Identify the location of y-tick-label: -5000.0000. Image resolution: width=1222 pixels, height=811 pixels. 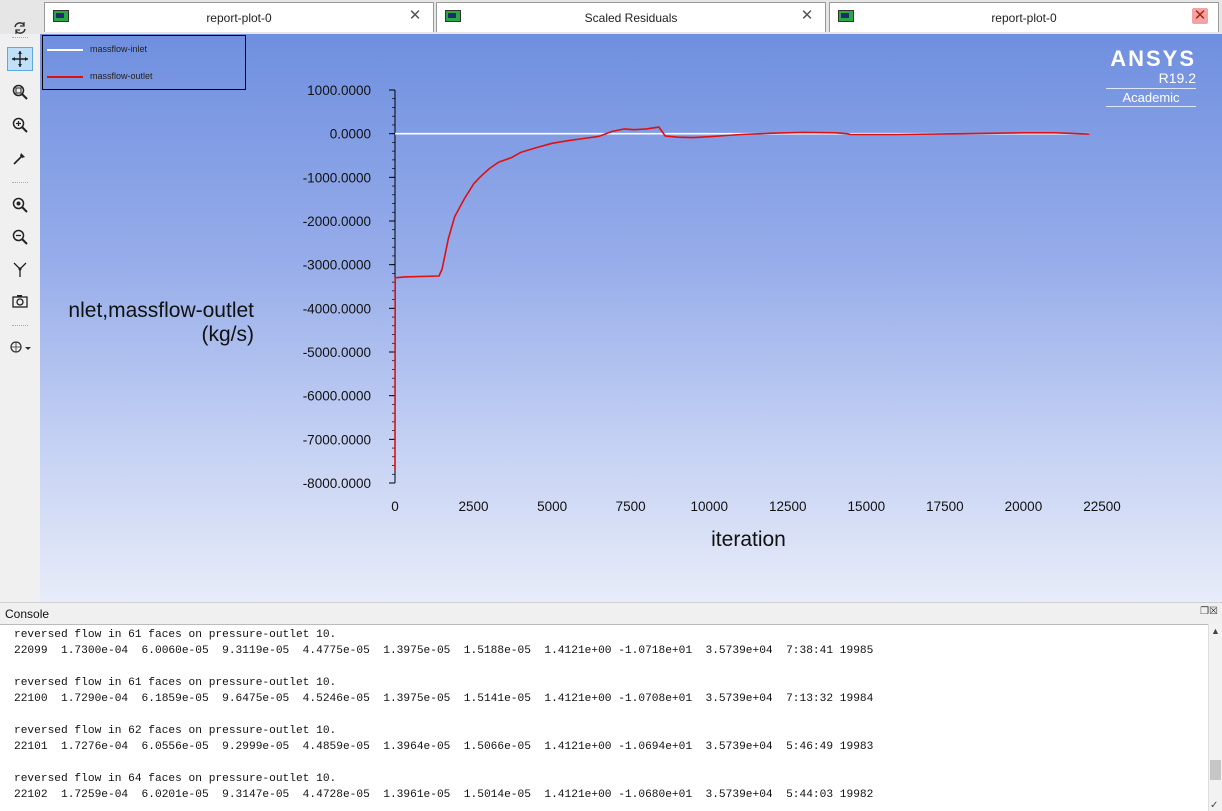
(337, 352).